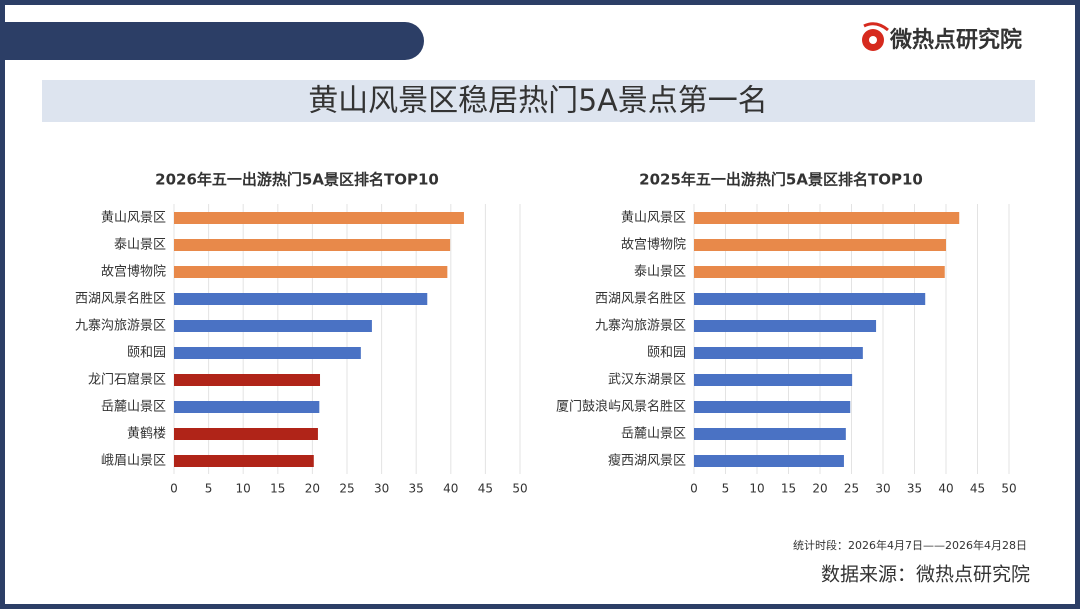 This screenshot has width=1080, height=609. What do you see at coordinates (955, 40) in the screenshot?
I see `brand: 微热点研究院` at bounding box center [955, 40].